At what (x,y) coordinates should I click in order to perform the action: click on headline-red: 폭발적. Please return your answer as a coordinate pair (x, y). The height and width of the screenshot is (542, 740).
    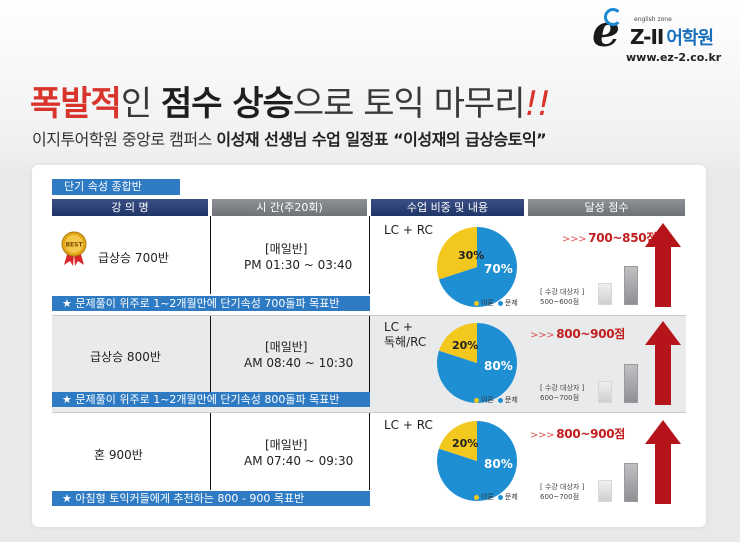
    Looking at the image, I should click on (76, 104).